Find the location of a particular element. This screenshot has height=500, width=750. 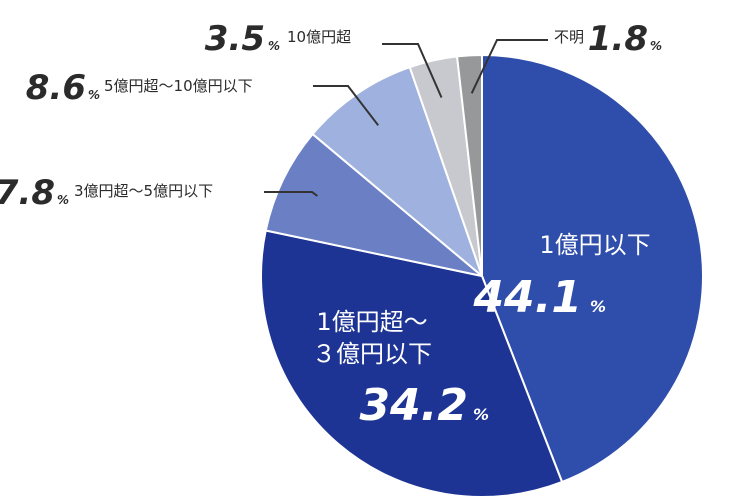

percent-value-3: 7.8 is located at coordinates (27, 193).